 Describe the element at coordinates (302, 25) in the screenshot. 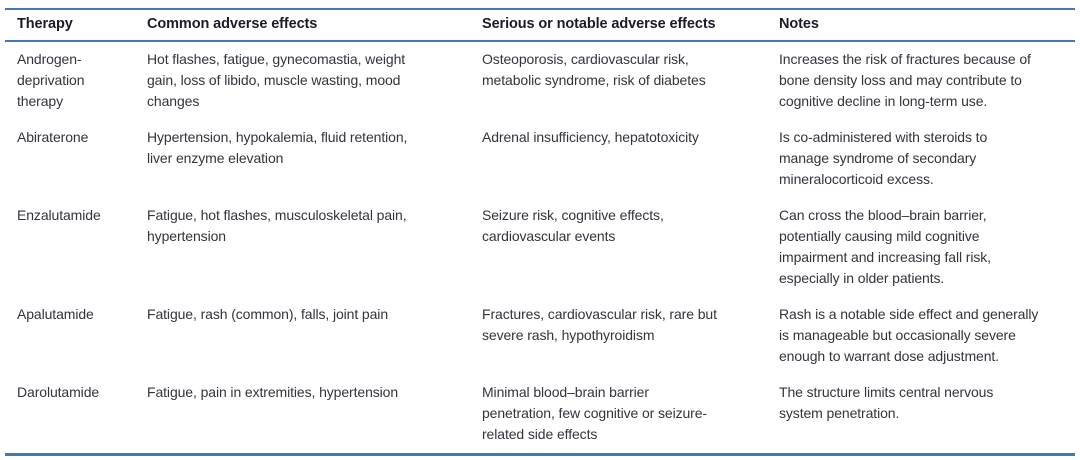

I see `column-header-common-effects: Common adverse effects` at that location.